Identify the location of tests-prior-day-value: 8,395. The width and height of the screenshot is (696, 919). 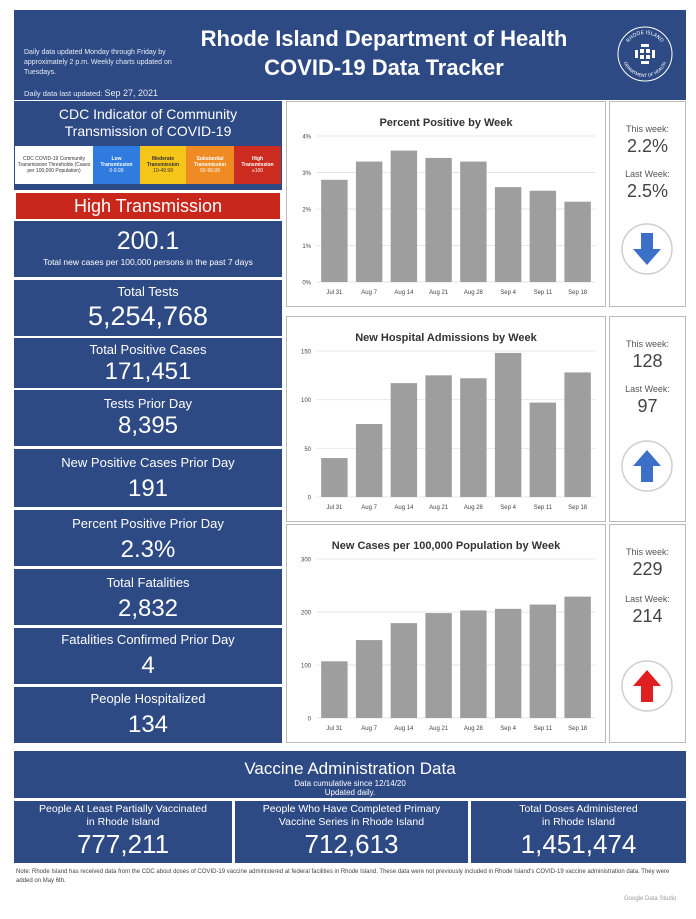
(148, 425).